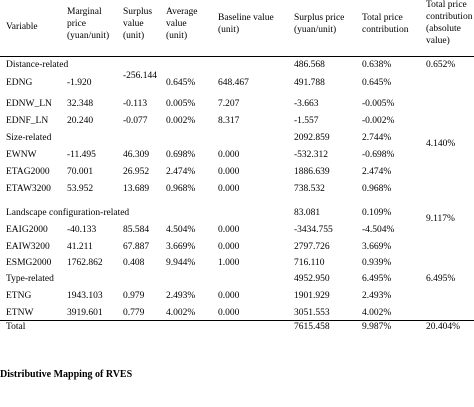  Describe the element at coordinates (312, 313) in the screenshot. I see `cell-surplus-price: 3051.553` at that location.